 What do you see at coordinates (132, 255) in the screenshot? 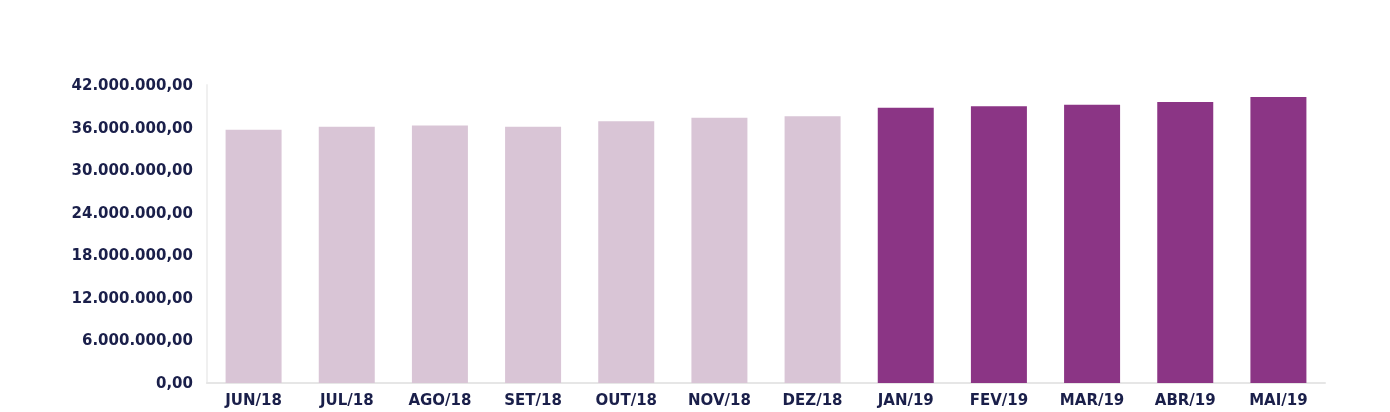
I see `y-tick-label: 18.000.000,00` at bounding box center [132, 255].